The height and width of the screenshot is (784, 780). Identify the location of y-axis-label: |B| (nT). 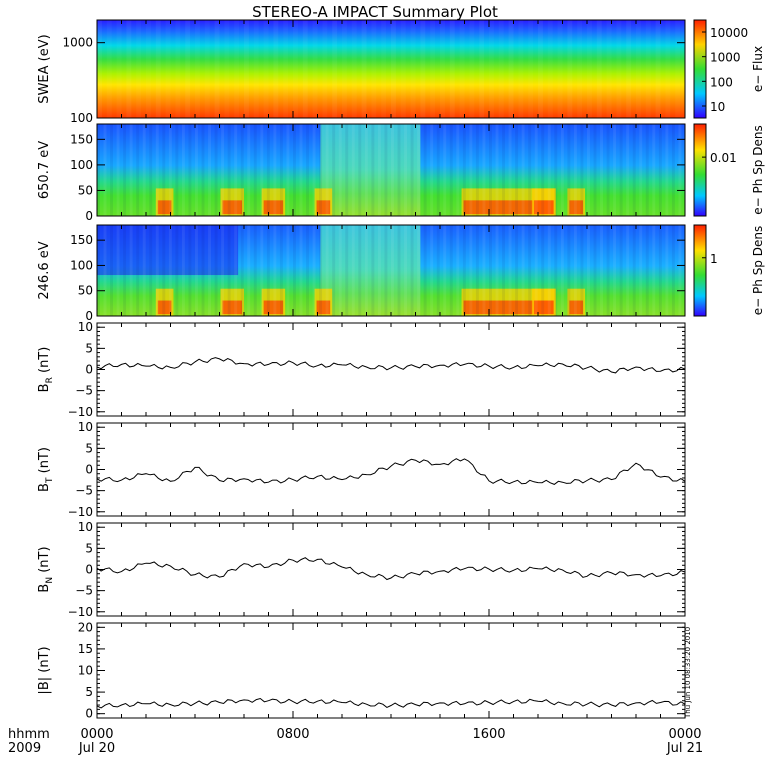
(44, 670).